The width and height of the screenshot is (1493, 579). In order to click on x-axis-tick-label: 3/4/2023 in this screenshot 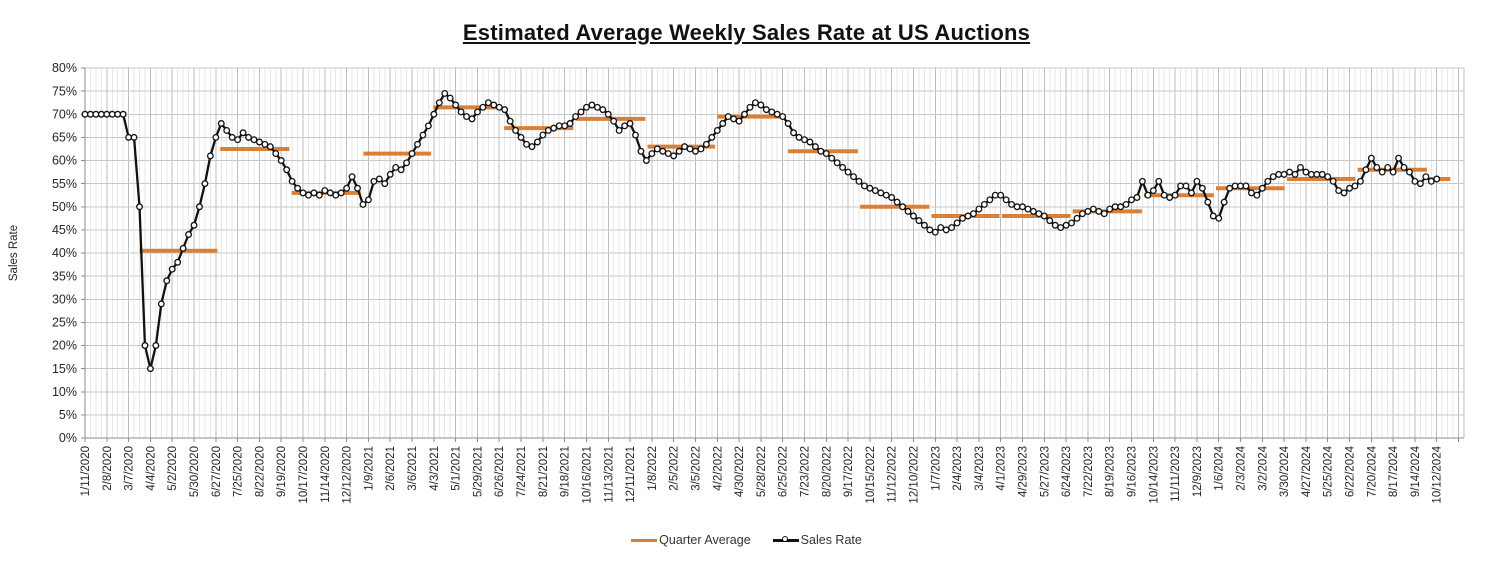, I will do `click(980, 468)`.